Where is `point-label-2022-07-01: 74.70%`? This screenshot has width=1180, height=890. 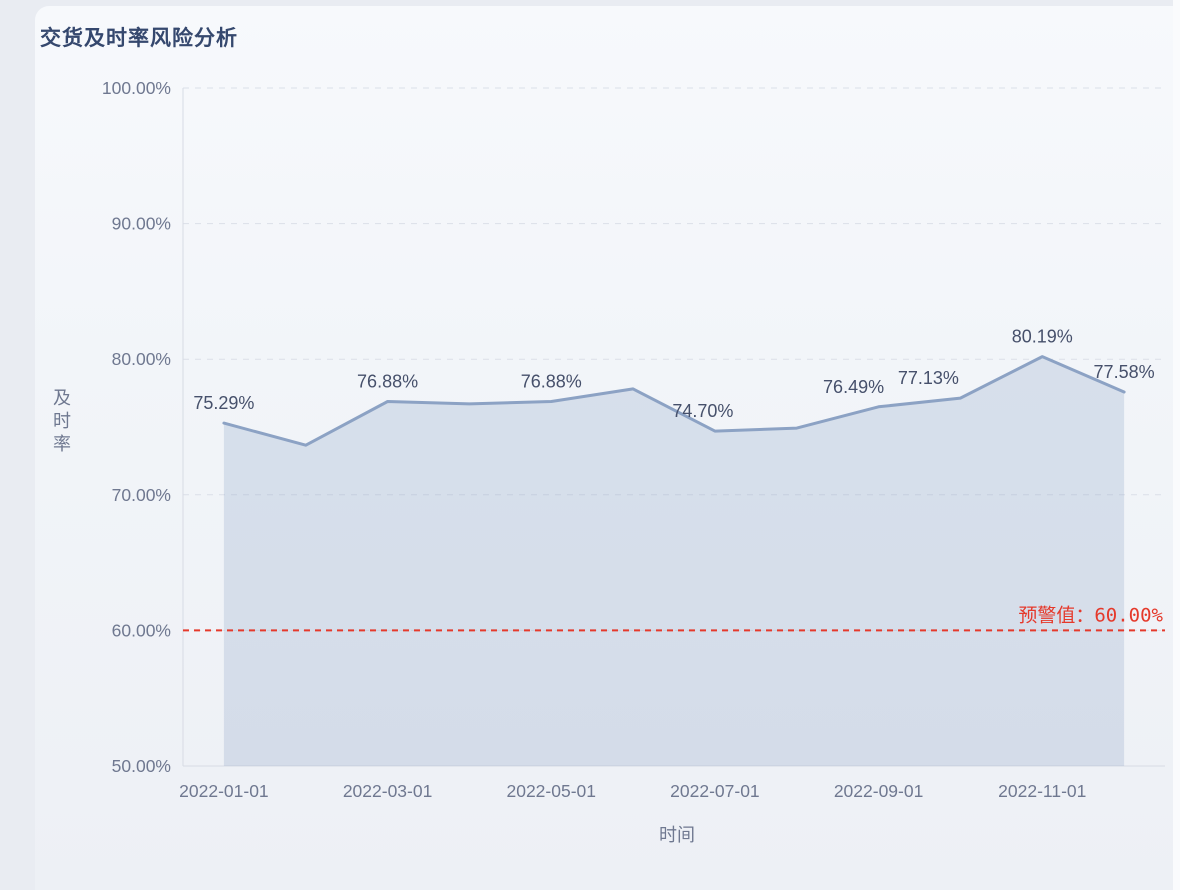 point-label-2022-07-01: 74.70% is located at coordinates (702, 411).